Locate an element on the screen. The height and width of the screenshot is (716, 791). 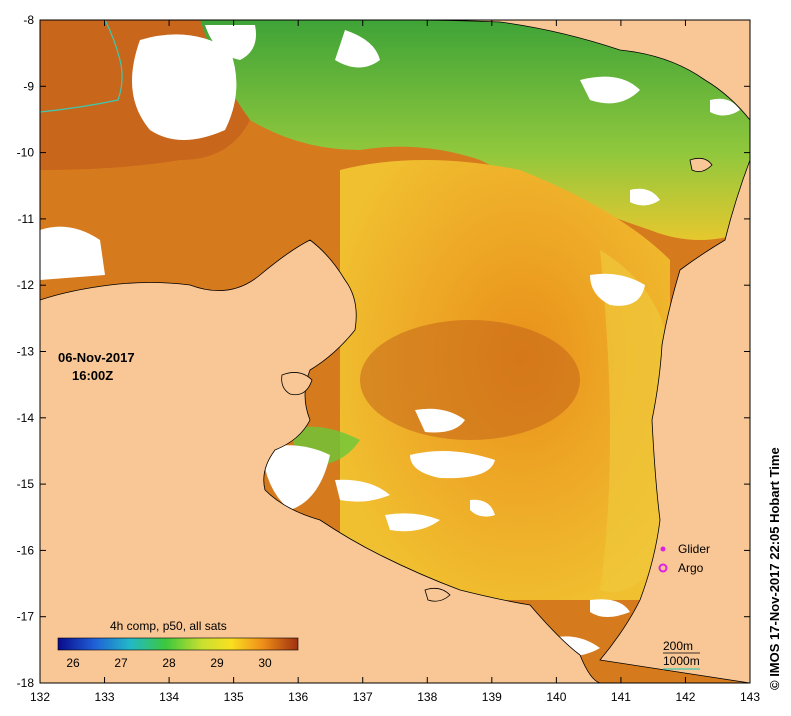
x-tick-label: 138 is located at coordinates (427, 697).